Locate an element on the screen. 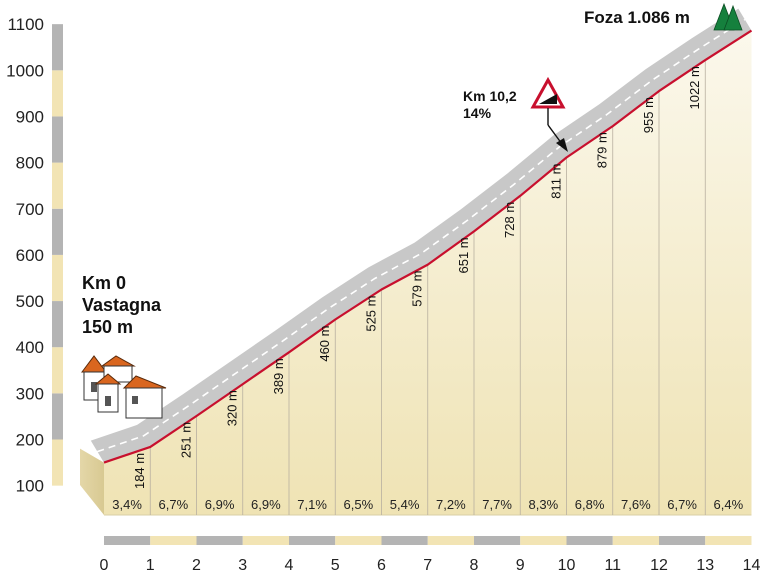  altitude-label: 651 m is located at coordinates (463, 255).